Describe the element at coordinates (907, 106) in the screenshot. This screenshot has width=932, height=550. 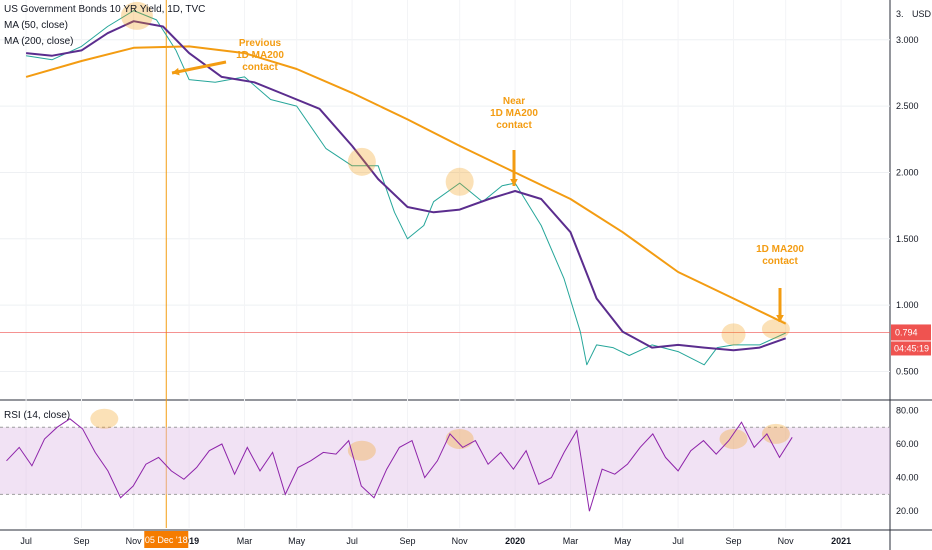
I see `price-tick-label: 2.500` at that location.